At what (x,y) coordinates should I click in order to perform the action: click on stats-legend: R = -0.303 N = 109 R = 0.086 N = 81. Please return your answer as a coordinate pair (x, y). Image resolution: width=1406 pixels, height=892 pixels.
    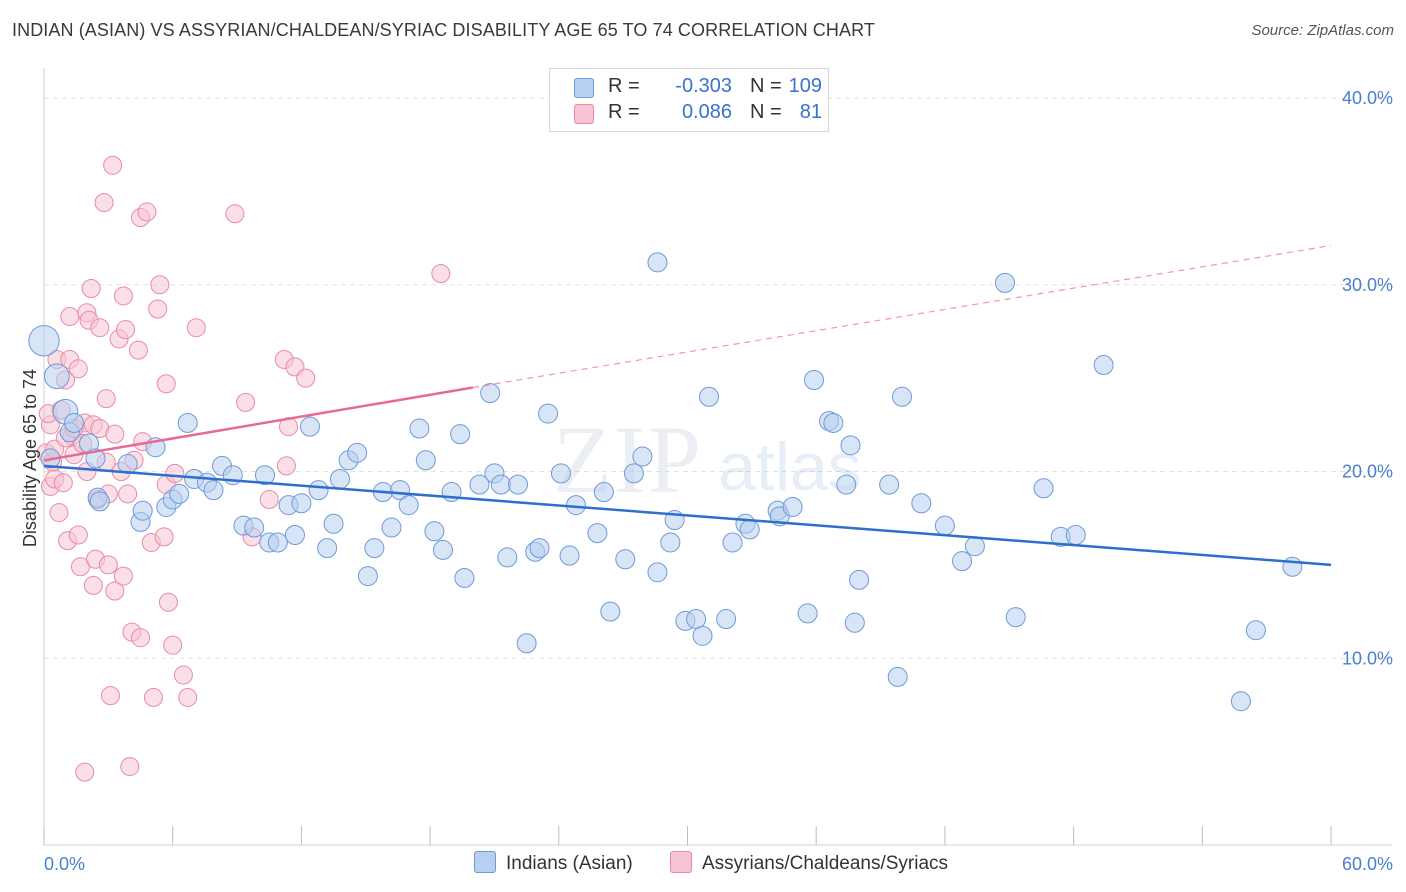
    Looking at the image, I should click on (689, 100).